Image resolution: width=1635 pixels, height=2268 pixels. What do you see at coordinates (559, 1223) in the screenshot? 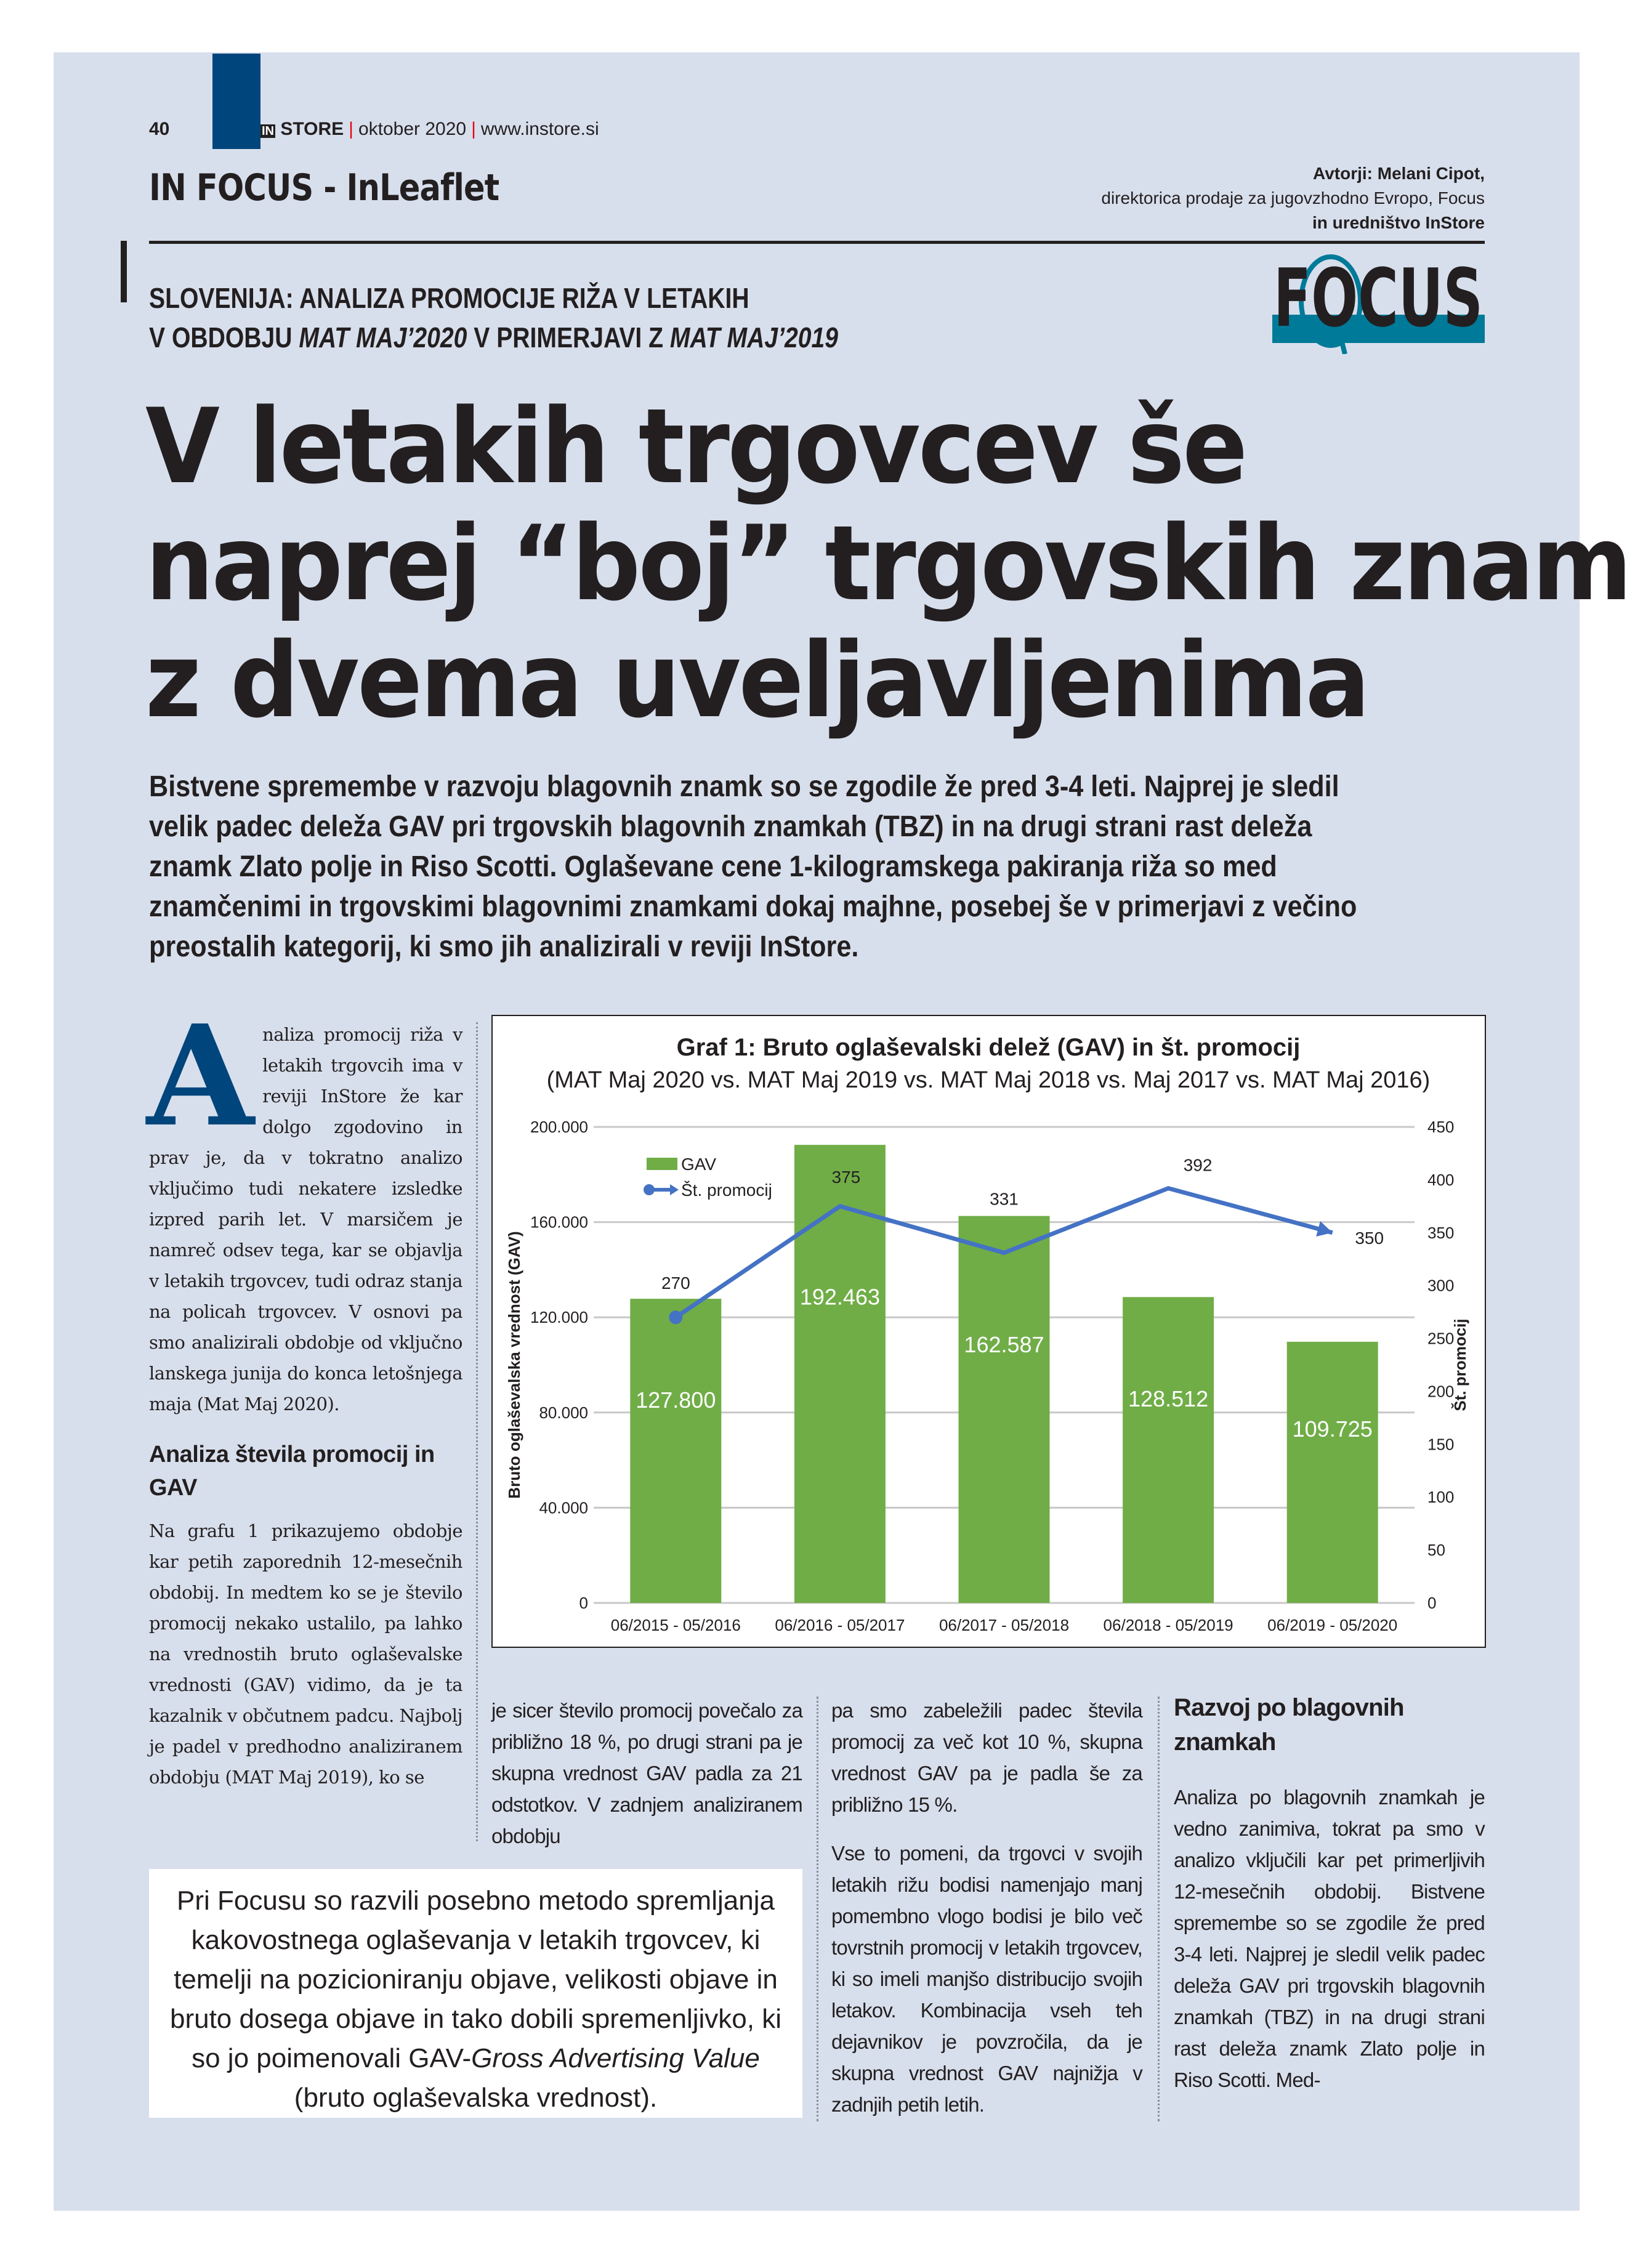
I see `y-tick-label: 160.000` at bounding box center [559, 1223].